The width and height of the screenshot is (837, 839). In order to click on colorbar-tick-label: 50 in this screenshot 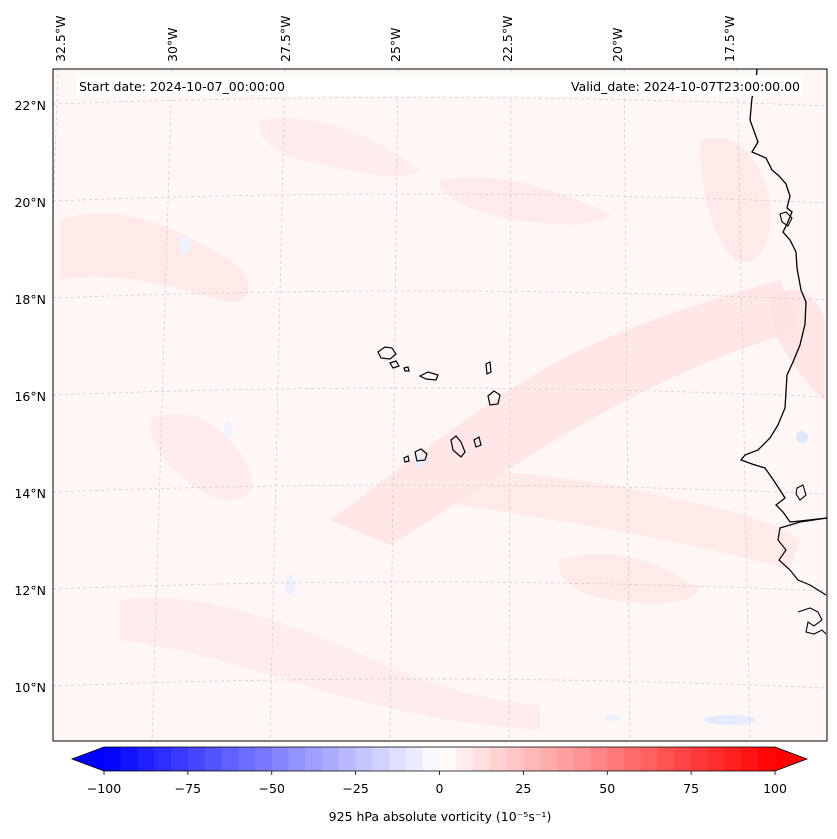, I will do `click(607, 788)`.